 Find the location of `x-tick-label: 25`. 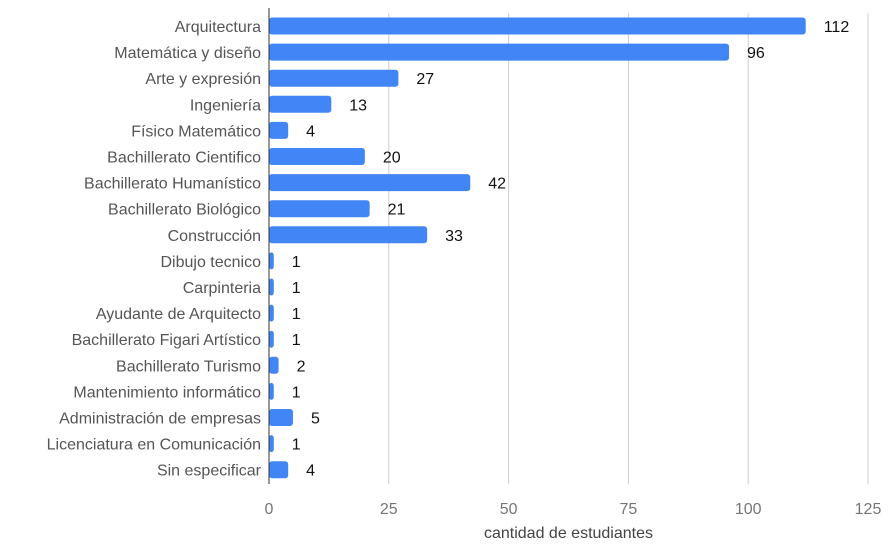

x-tick-label: 25 is located at coordinates (389, 509).